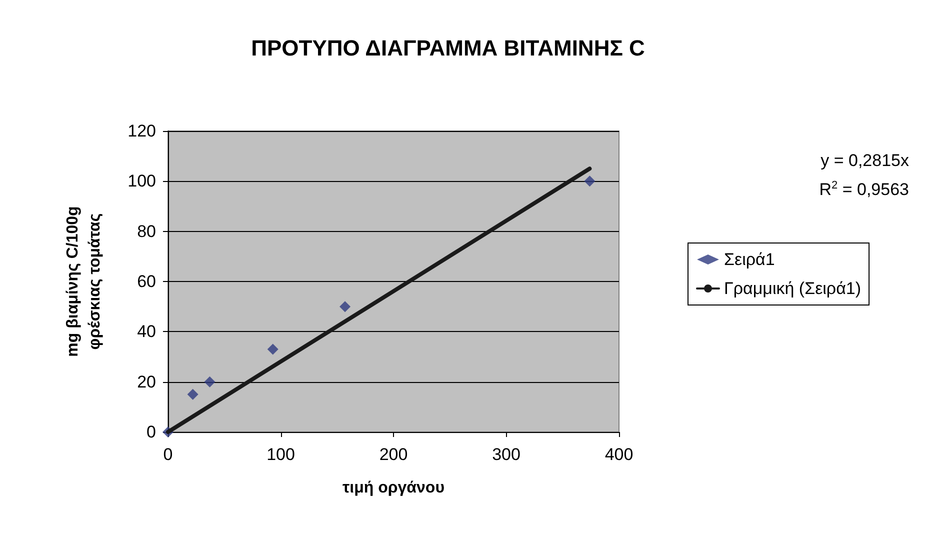 This screenshot has width=939, height=551. I want to click on x-tick-label: 100, so click(280, 454).